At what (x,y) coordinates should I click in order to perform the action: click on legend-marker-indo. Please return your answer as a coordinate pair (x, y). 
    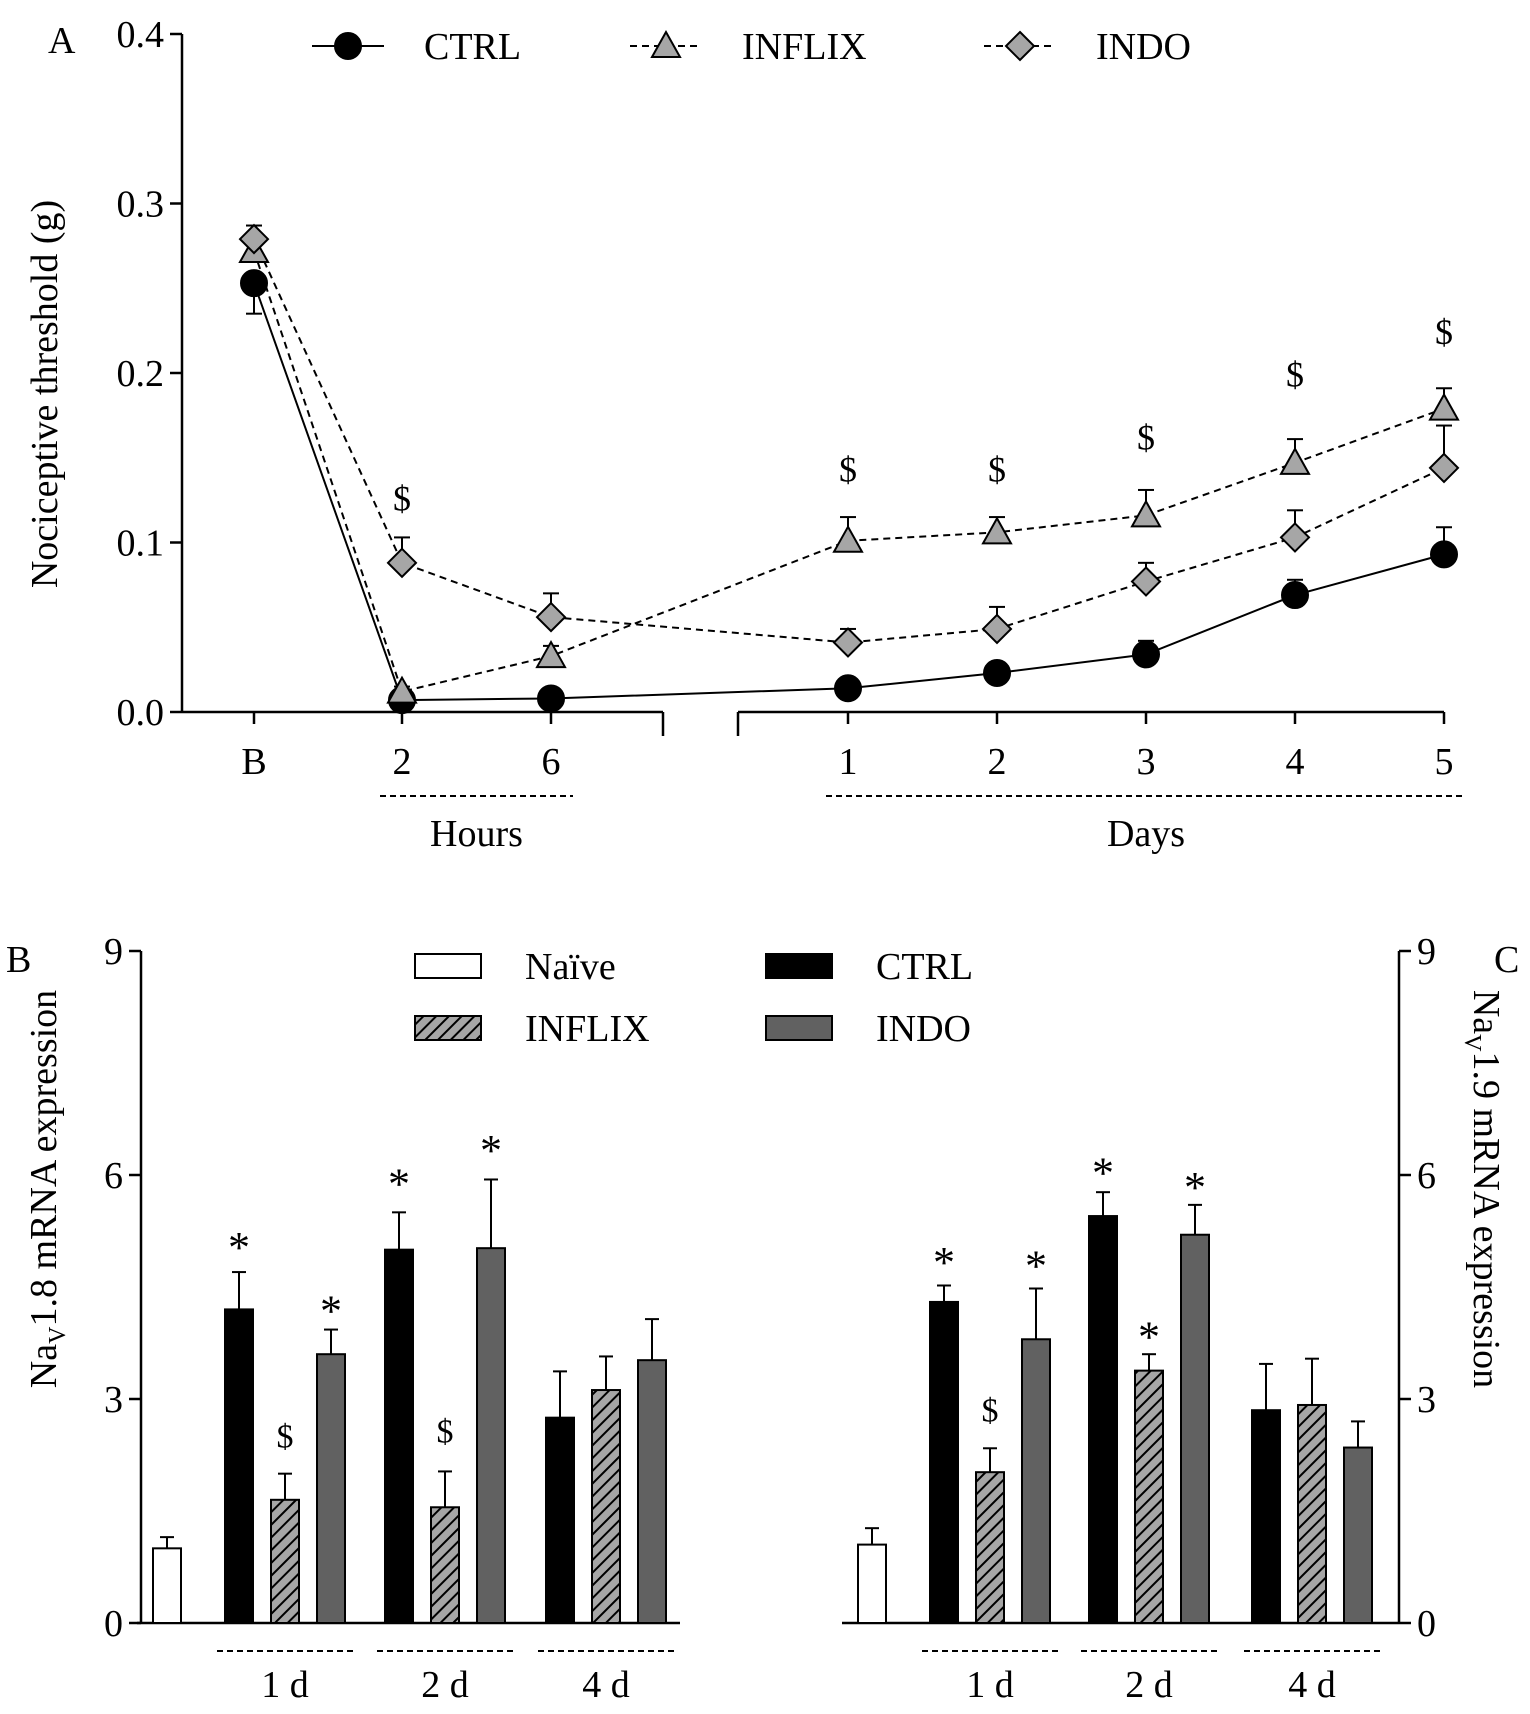
    Looking at the image, I should click on (1020, 46).